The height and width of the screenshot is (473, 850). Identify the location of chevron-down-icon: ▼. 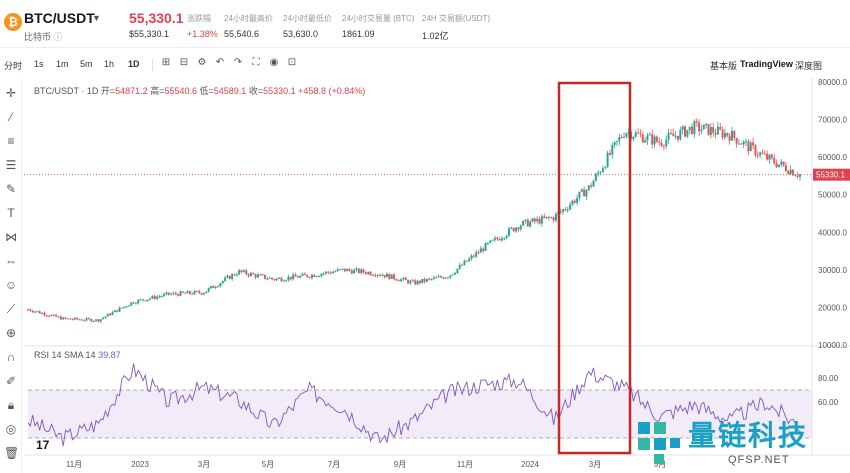
(96, 18).